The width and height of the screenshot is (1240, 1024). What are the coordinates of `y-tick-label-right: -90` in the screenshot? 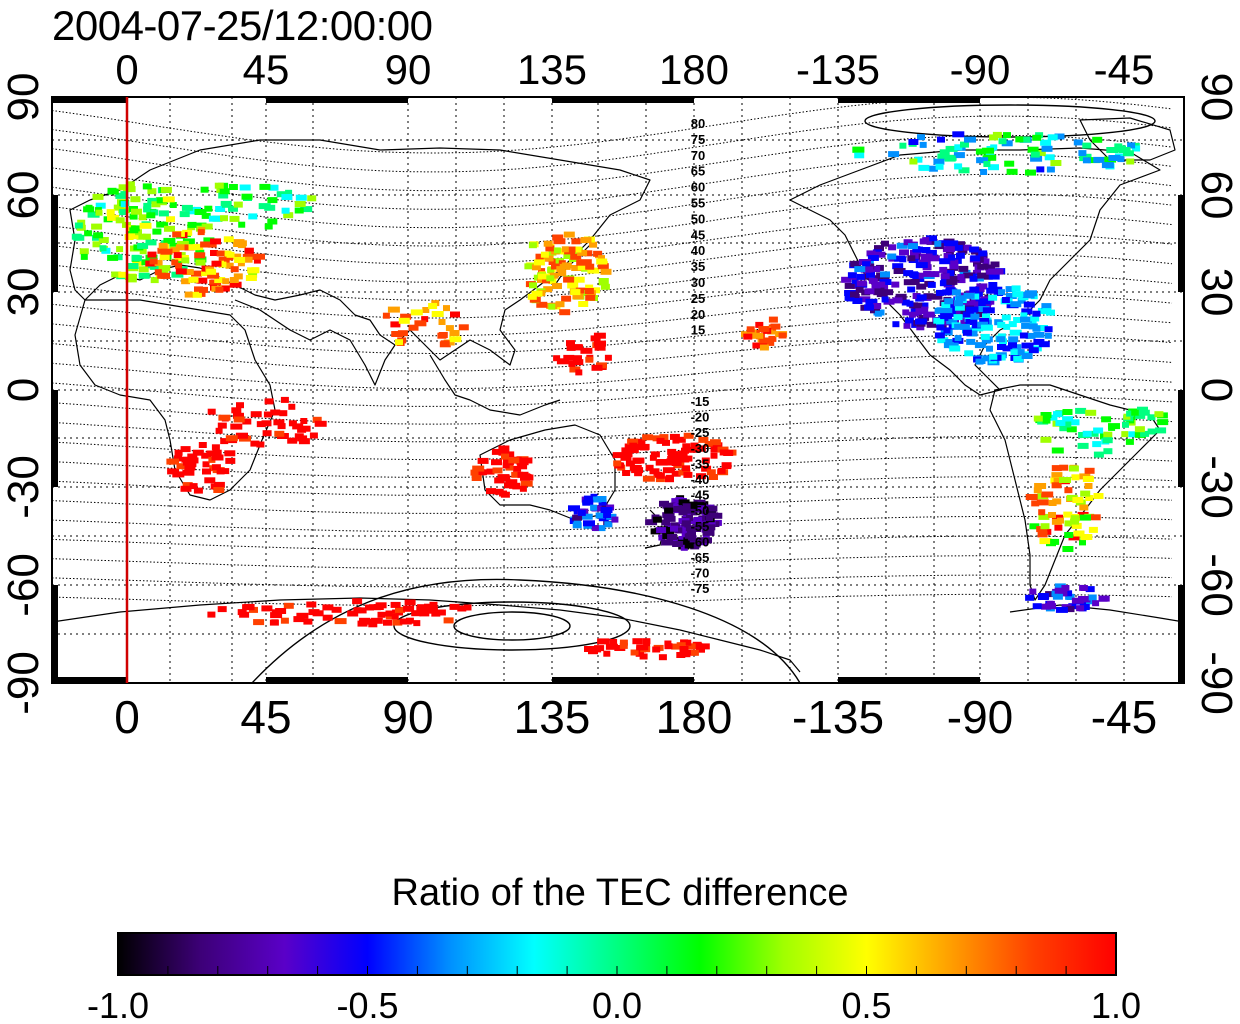 It's located at (1216, 683).